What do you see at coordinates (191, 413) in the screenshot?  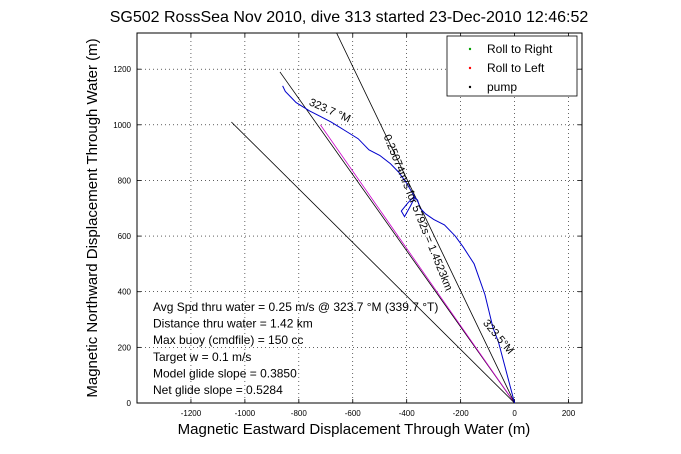 I see `x-tick-label: -1200` at bounding box center [191, 413].